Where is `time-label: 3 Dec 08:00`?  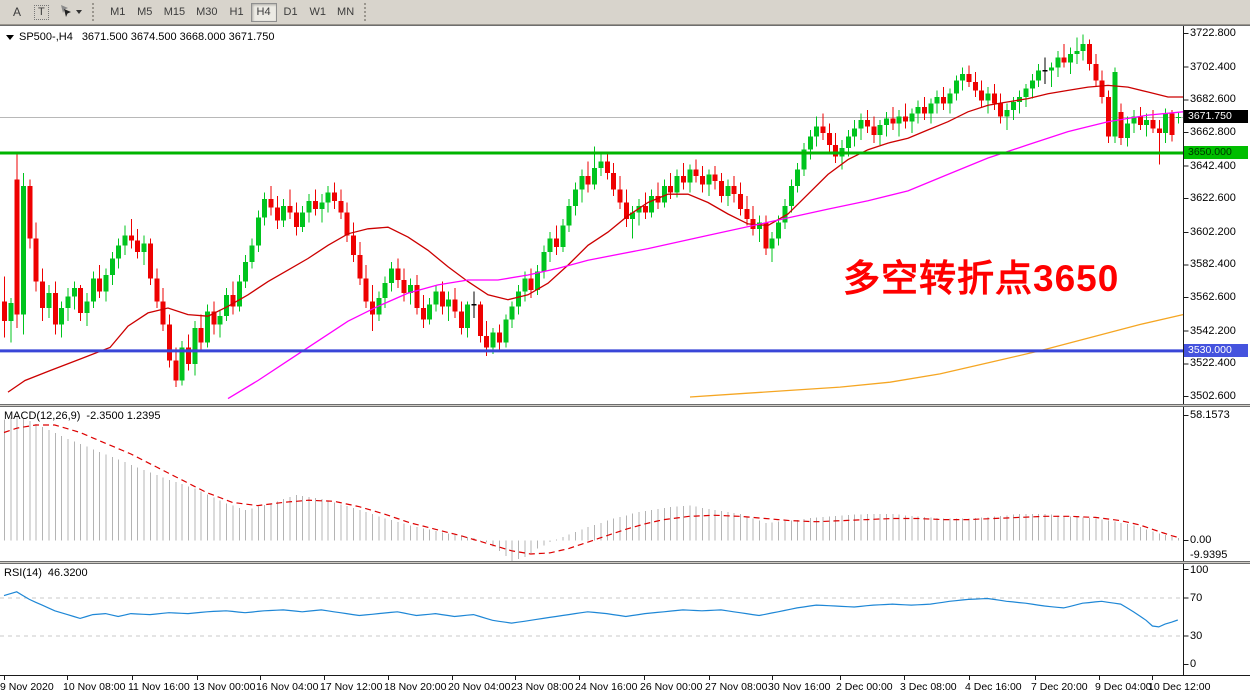
time-label: 3 Dec 08:00 is located at coordinates (928, 687).